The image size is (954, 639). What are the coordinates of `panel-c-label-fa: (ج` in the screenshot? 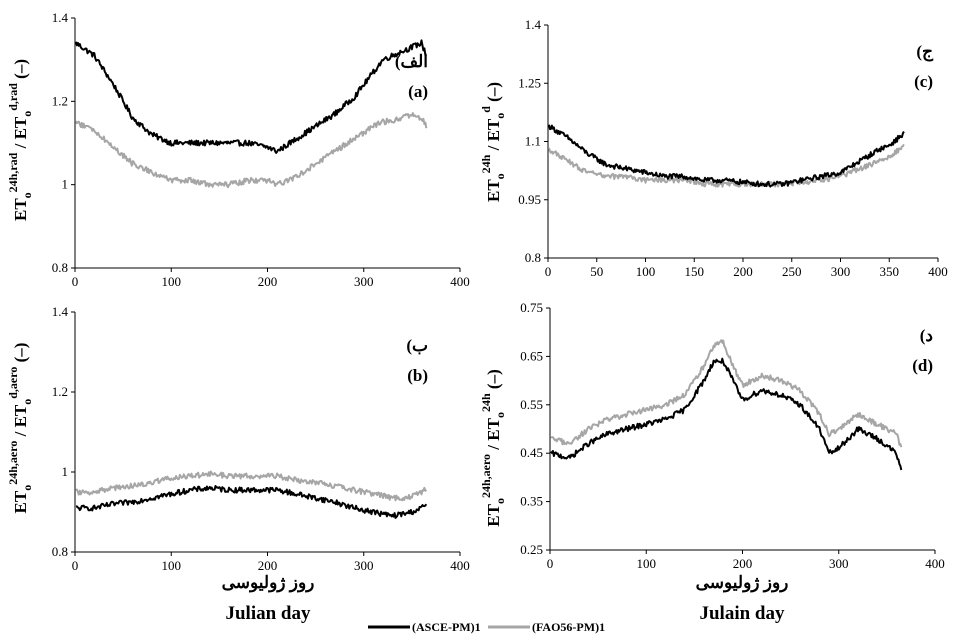 It's located at (925, 52).